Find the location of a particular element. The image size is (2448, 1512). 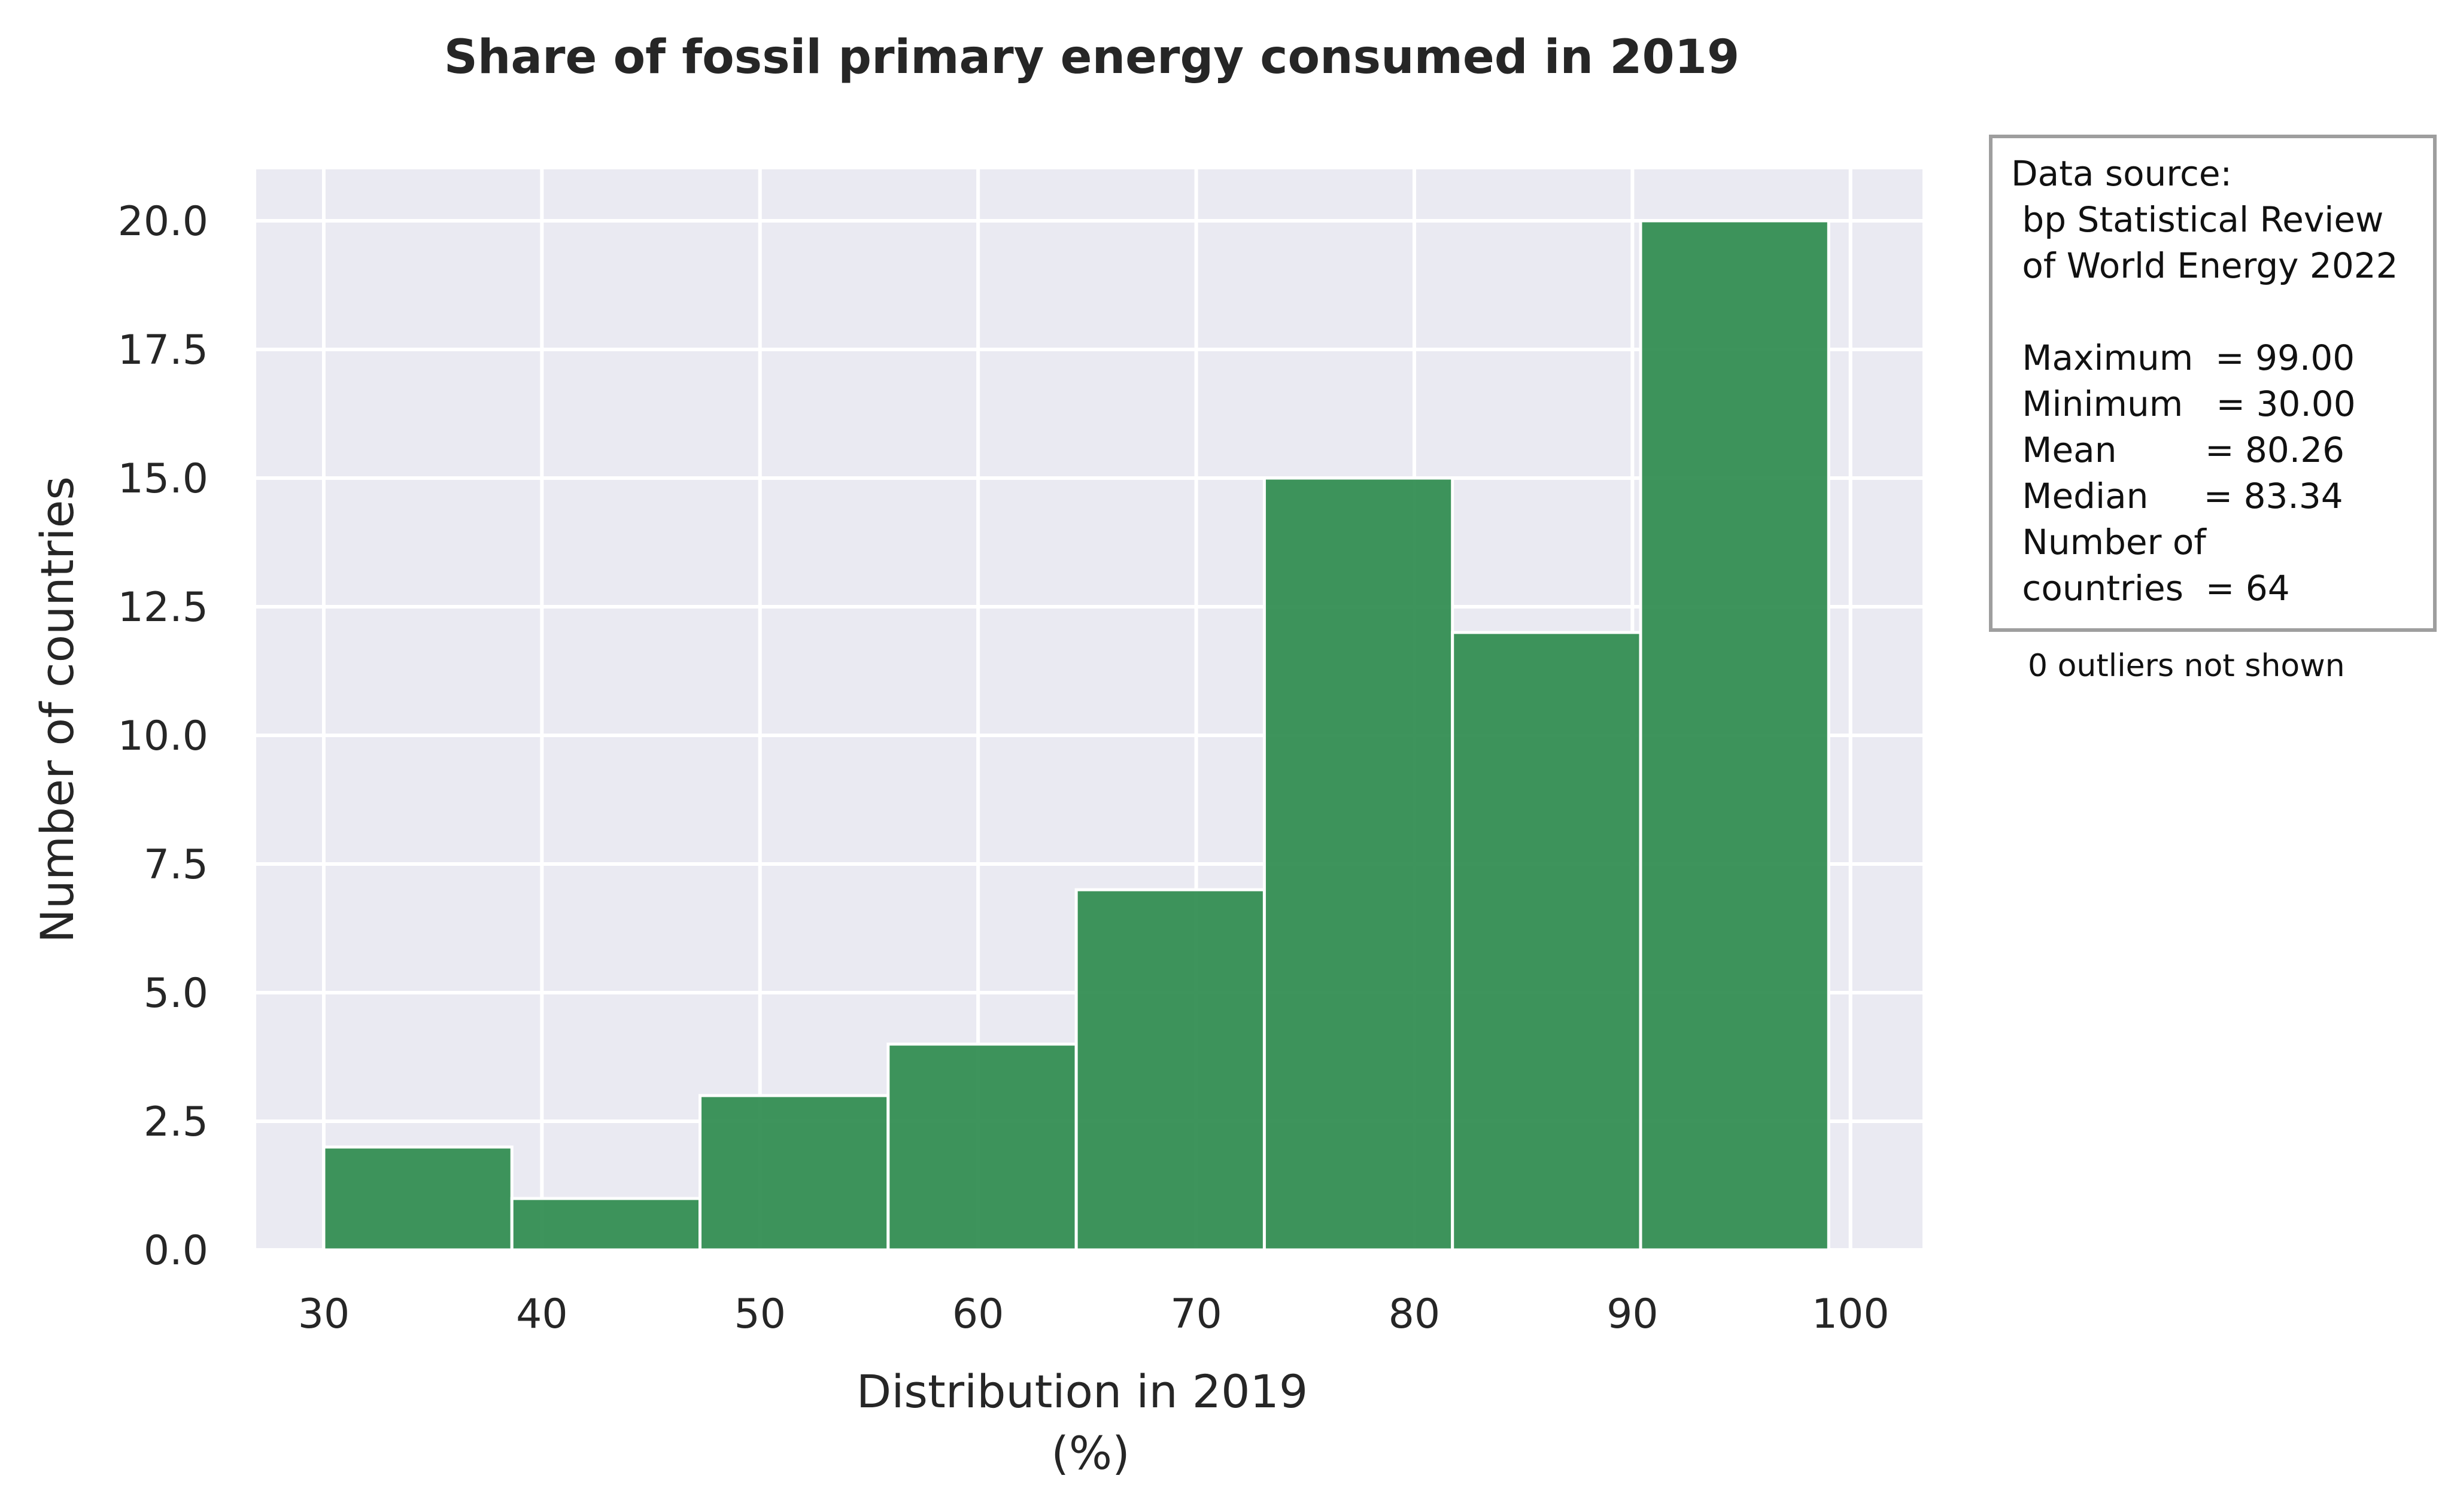

y-tick-label: 15.0 is located at coordinates (163, 479).